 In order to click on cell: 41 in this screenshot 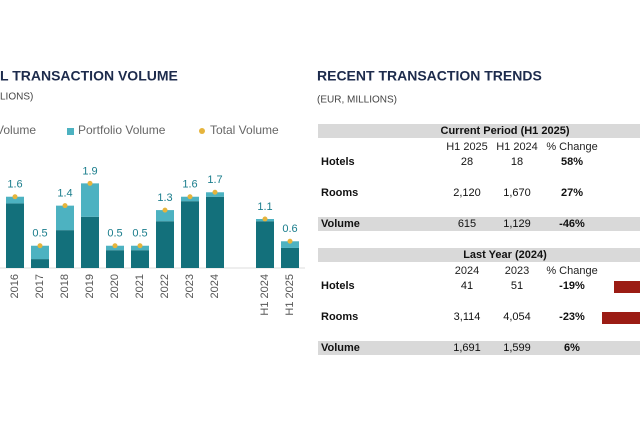, I will do `click(467, 286)`.